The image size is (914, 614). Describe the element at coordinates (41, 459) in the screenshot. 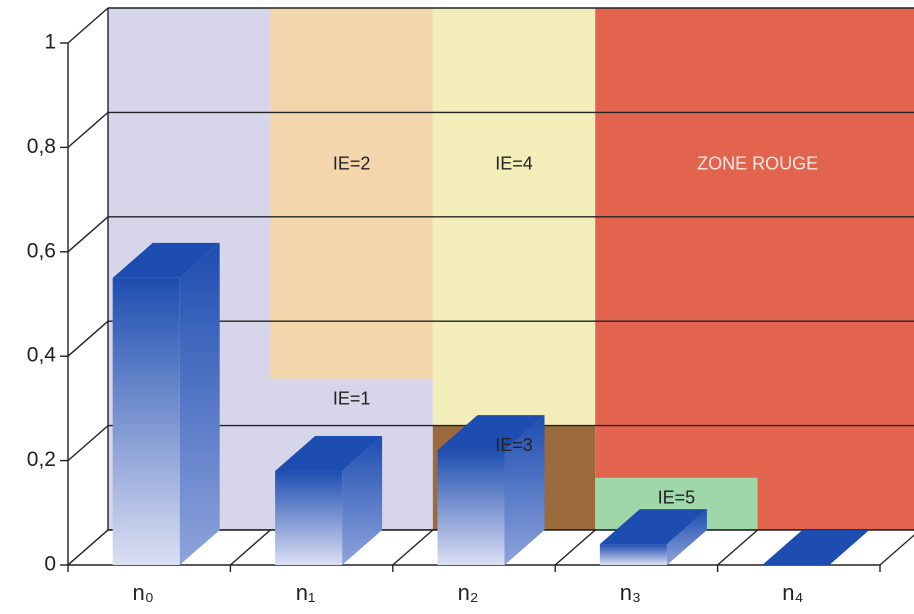

I see `y-tick-label: 0,2` at that location.